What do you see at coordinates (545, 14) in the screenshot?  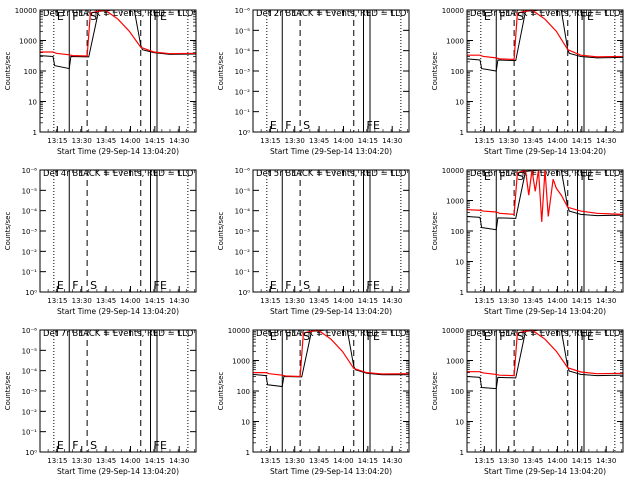 I see `panel-title: Det 3r BLACK = Events, RED = LLD` at bounding box center [545, 14].